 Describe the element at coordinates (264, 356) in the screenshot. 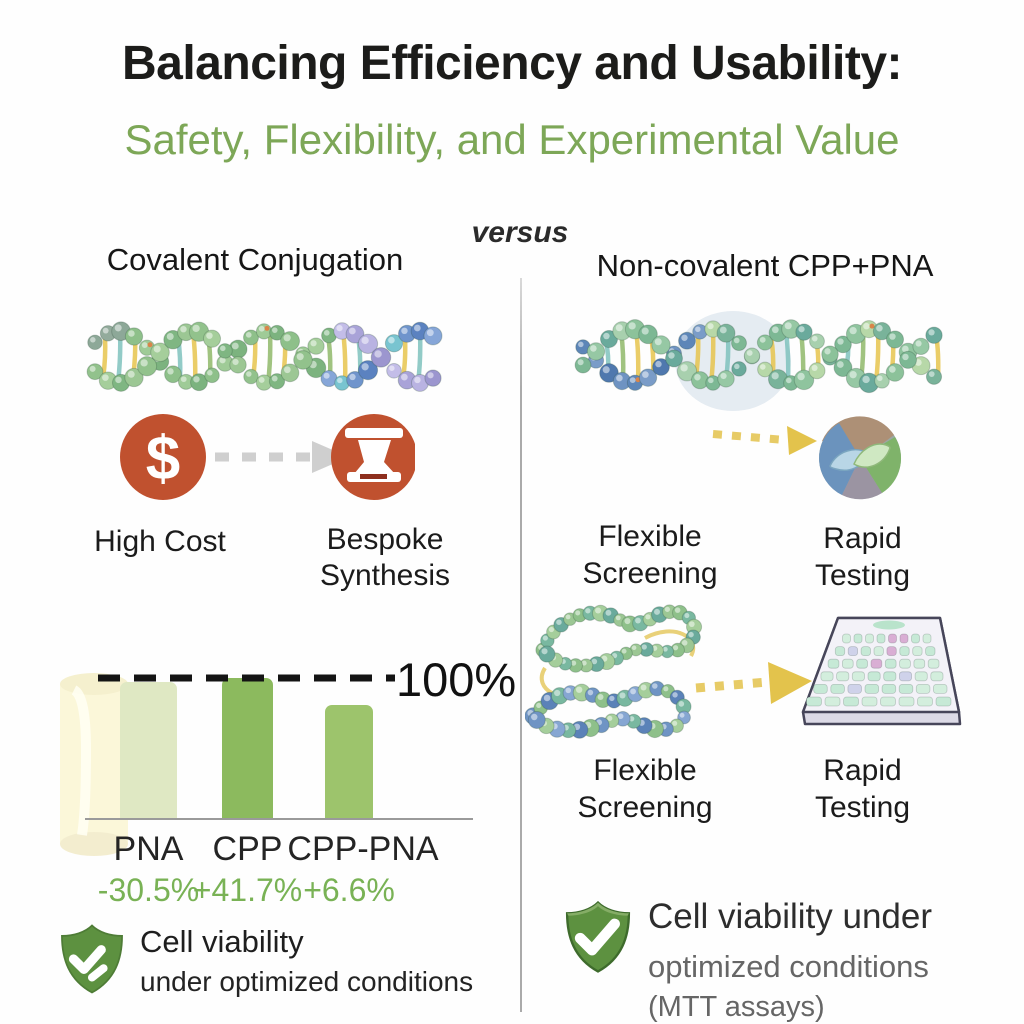

I see `dna-double-helix-illustration-left` at that location.